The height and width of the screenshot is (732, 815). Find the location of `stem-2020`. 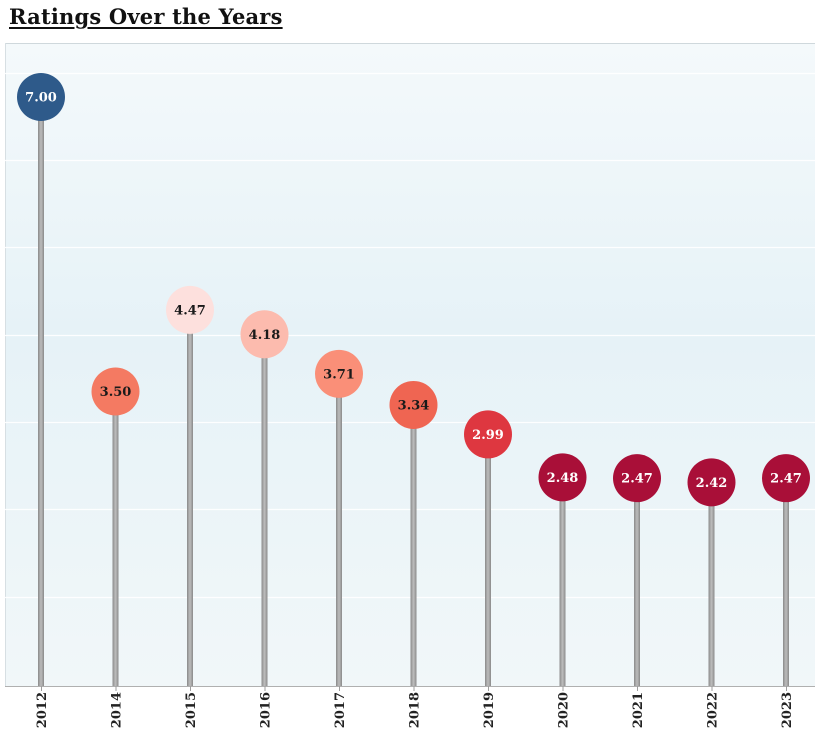

stem-2020 is located at coordinates (562, 581).